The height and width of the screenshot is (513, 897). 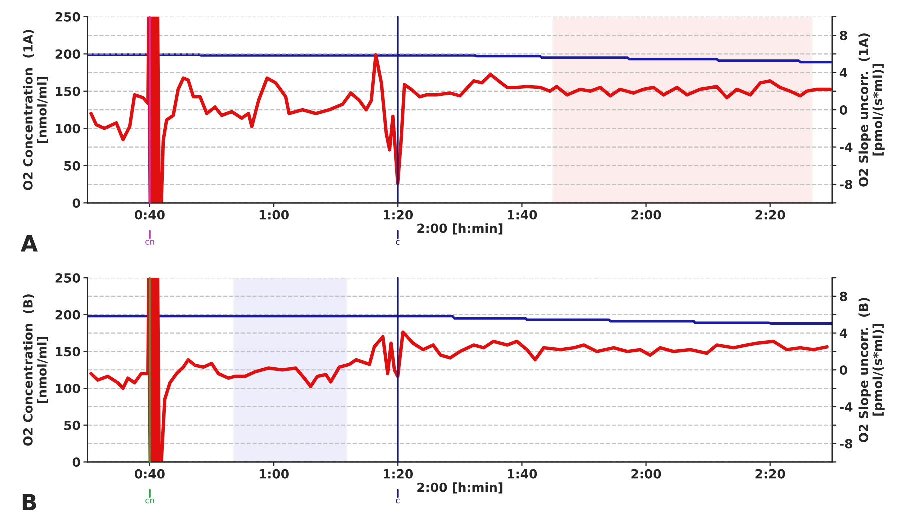 I want to click on text: B, so click(x=29, y=502).